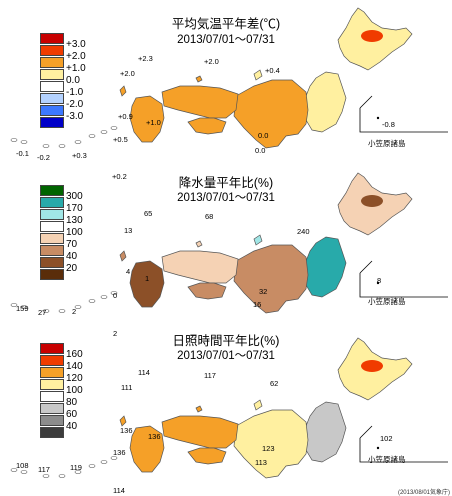 This screenshot has height=496, width=452. Describe the element at coordinates (127, 73) in the screenshot. I see `temp-label: +2.0` at that location.